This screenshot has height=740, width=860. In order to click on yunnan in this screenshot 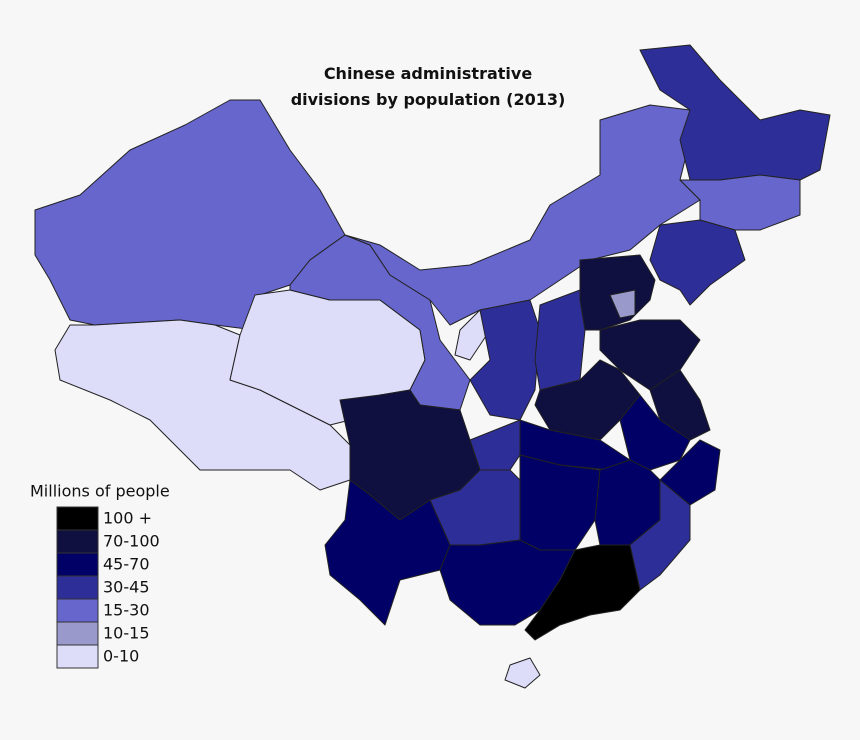, I will do `click(387, 552)`.